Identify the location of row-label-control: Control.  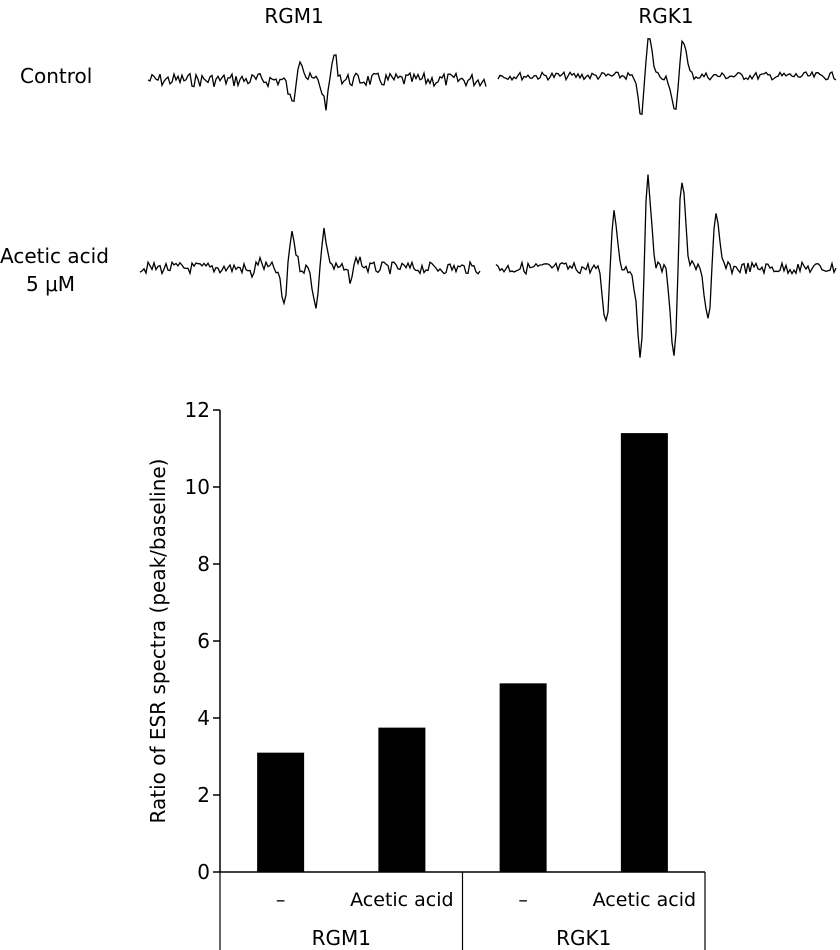
(56, 76).